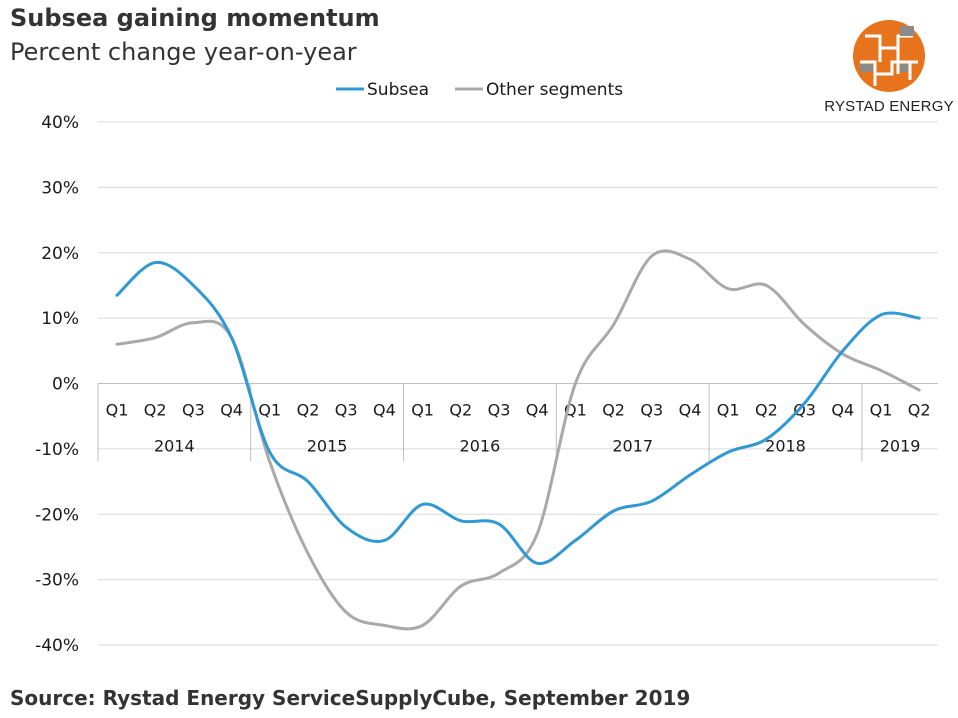  I want to click on x-year-label: 2017, so click(632, 446).